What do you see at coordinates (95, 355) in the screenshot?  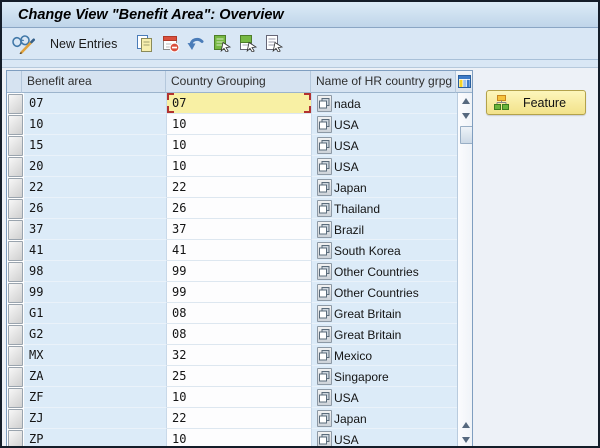 I see `cell-benefit-area: MX` at bounding box center [95, 355].